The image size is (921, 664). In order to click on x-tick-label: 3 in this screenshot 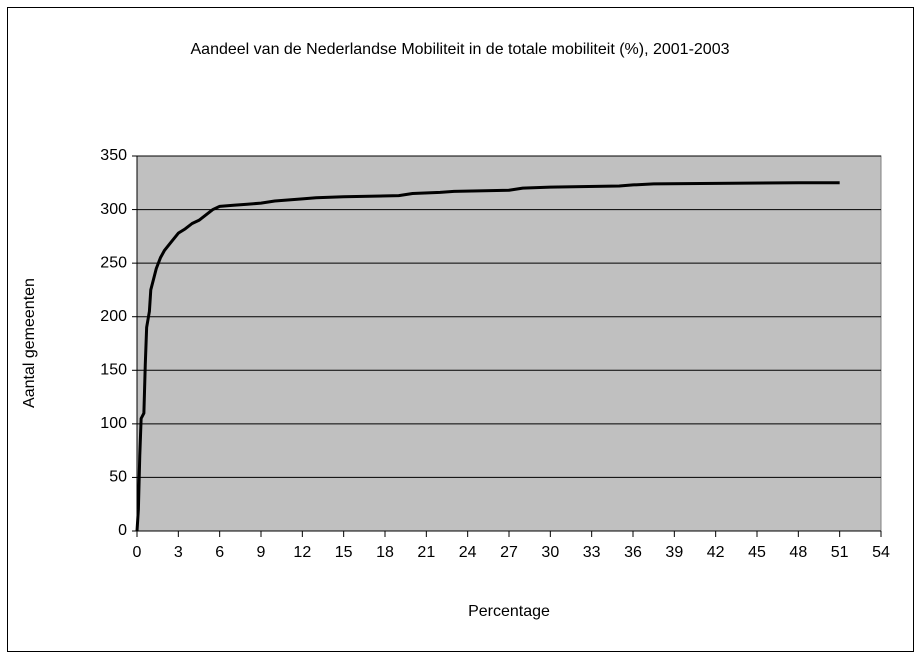, I will do `click(178, 552)`.